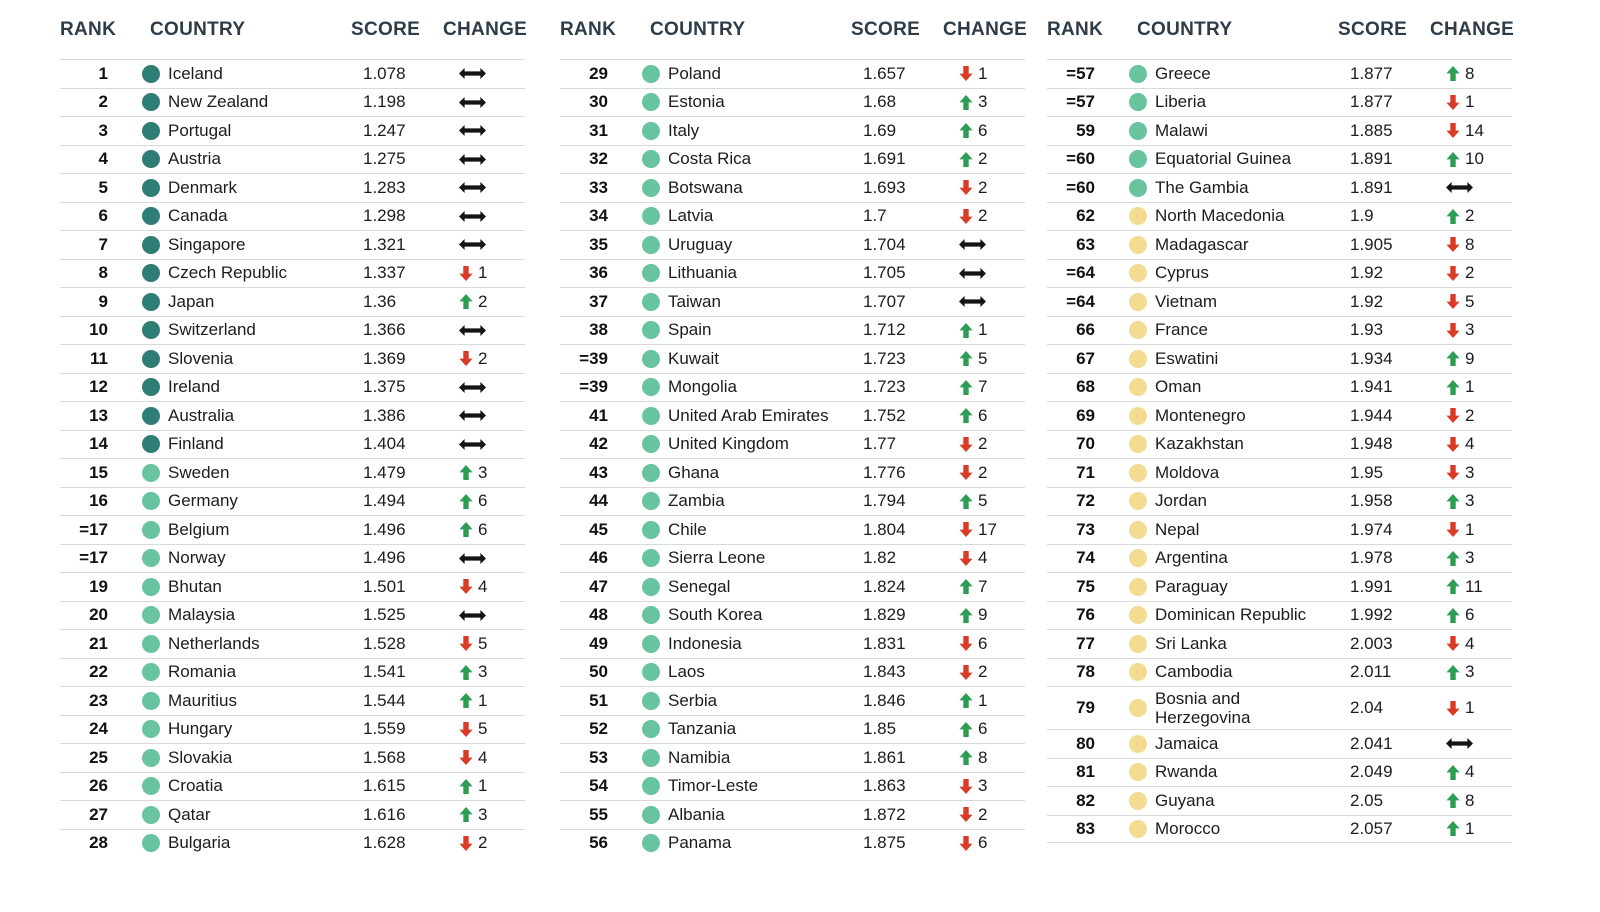  What do you see at coordinates (199, 472) in the screenshot?
I see `country-name: Sweden` at bounding box center [199, 472].